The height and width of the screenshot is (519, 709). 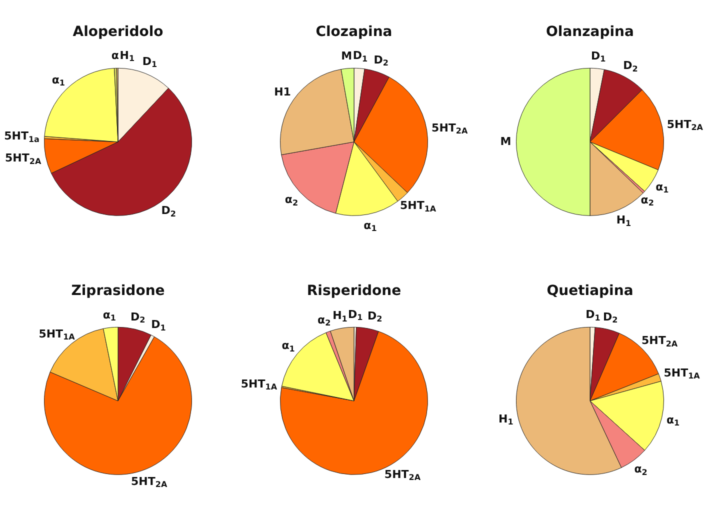 I want to click on chart-title: Aloperidolo, so click(x=118, y=32).